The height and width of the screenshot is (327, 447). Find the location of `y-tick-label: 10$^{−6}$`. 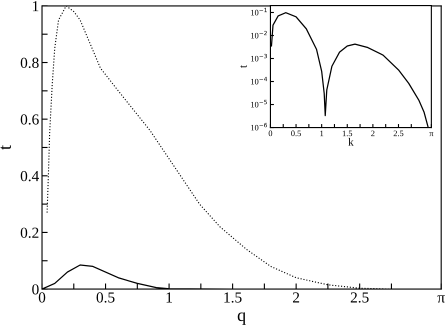

y-tick-label: 10$^{−6}$ is located at coordinates (259, 126).